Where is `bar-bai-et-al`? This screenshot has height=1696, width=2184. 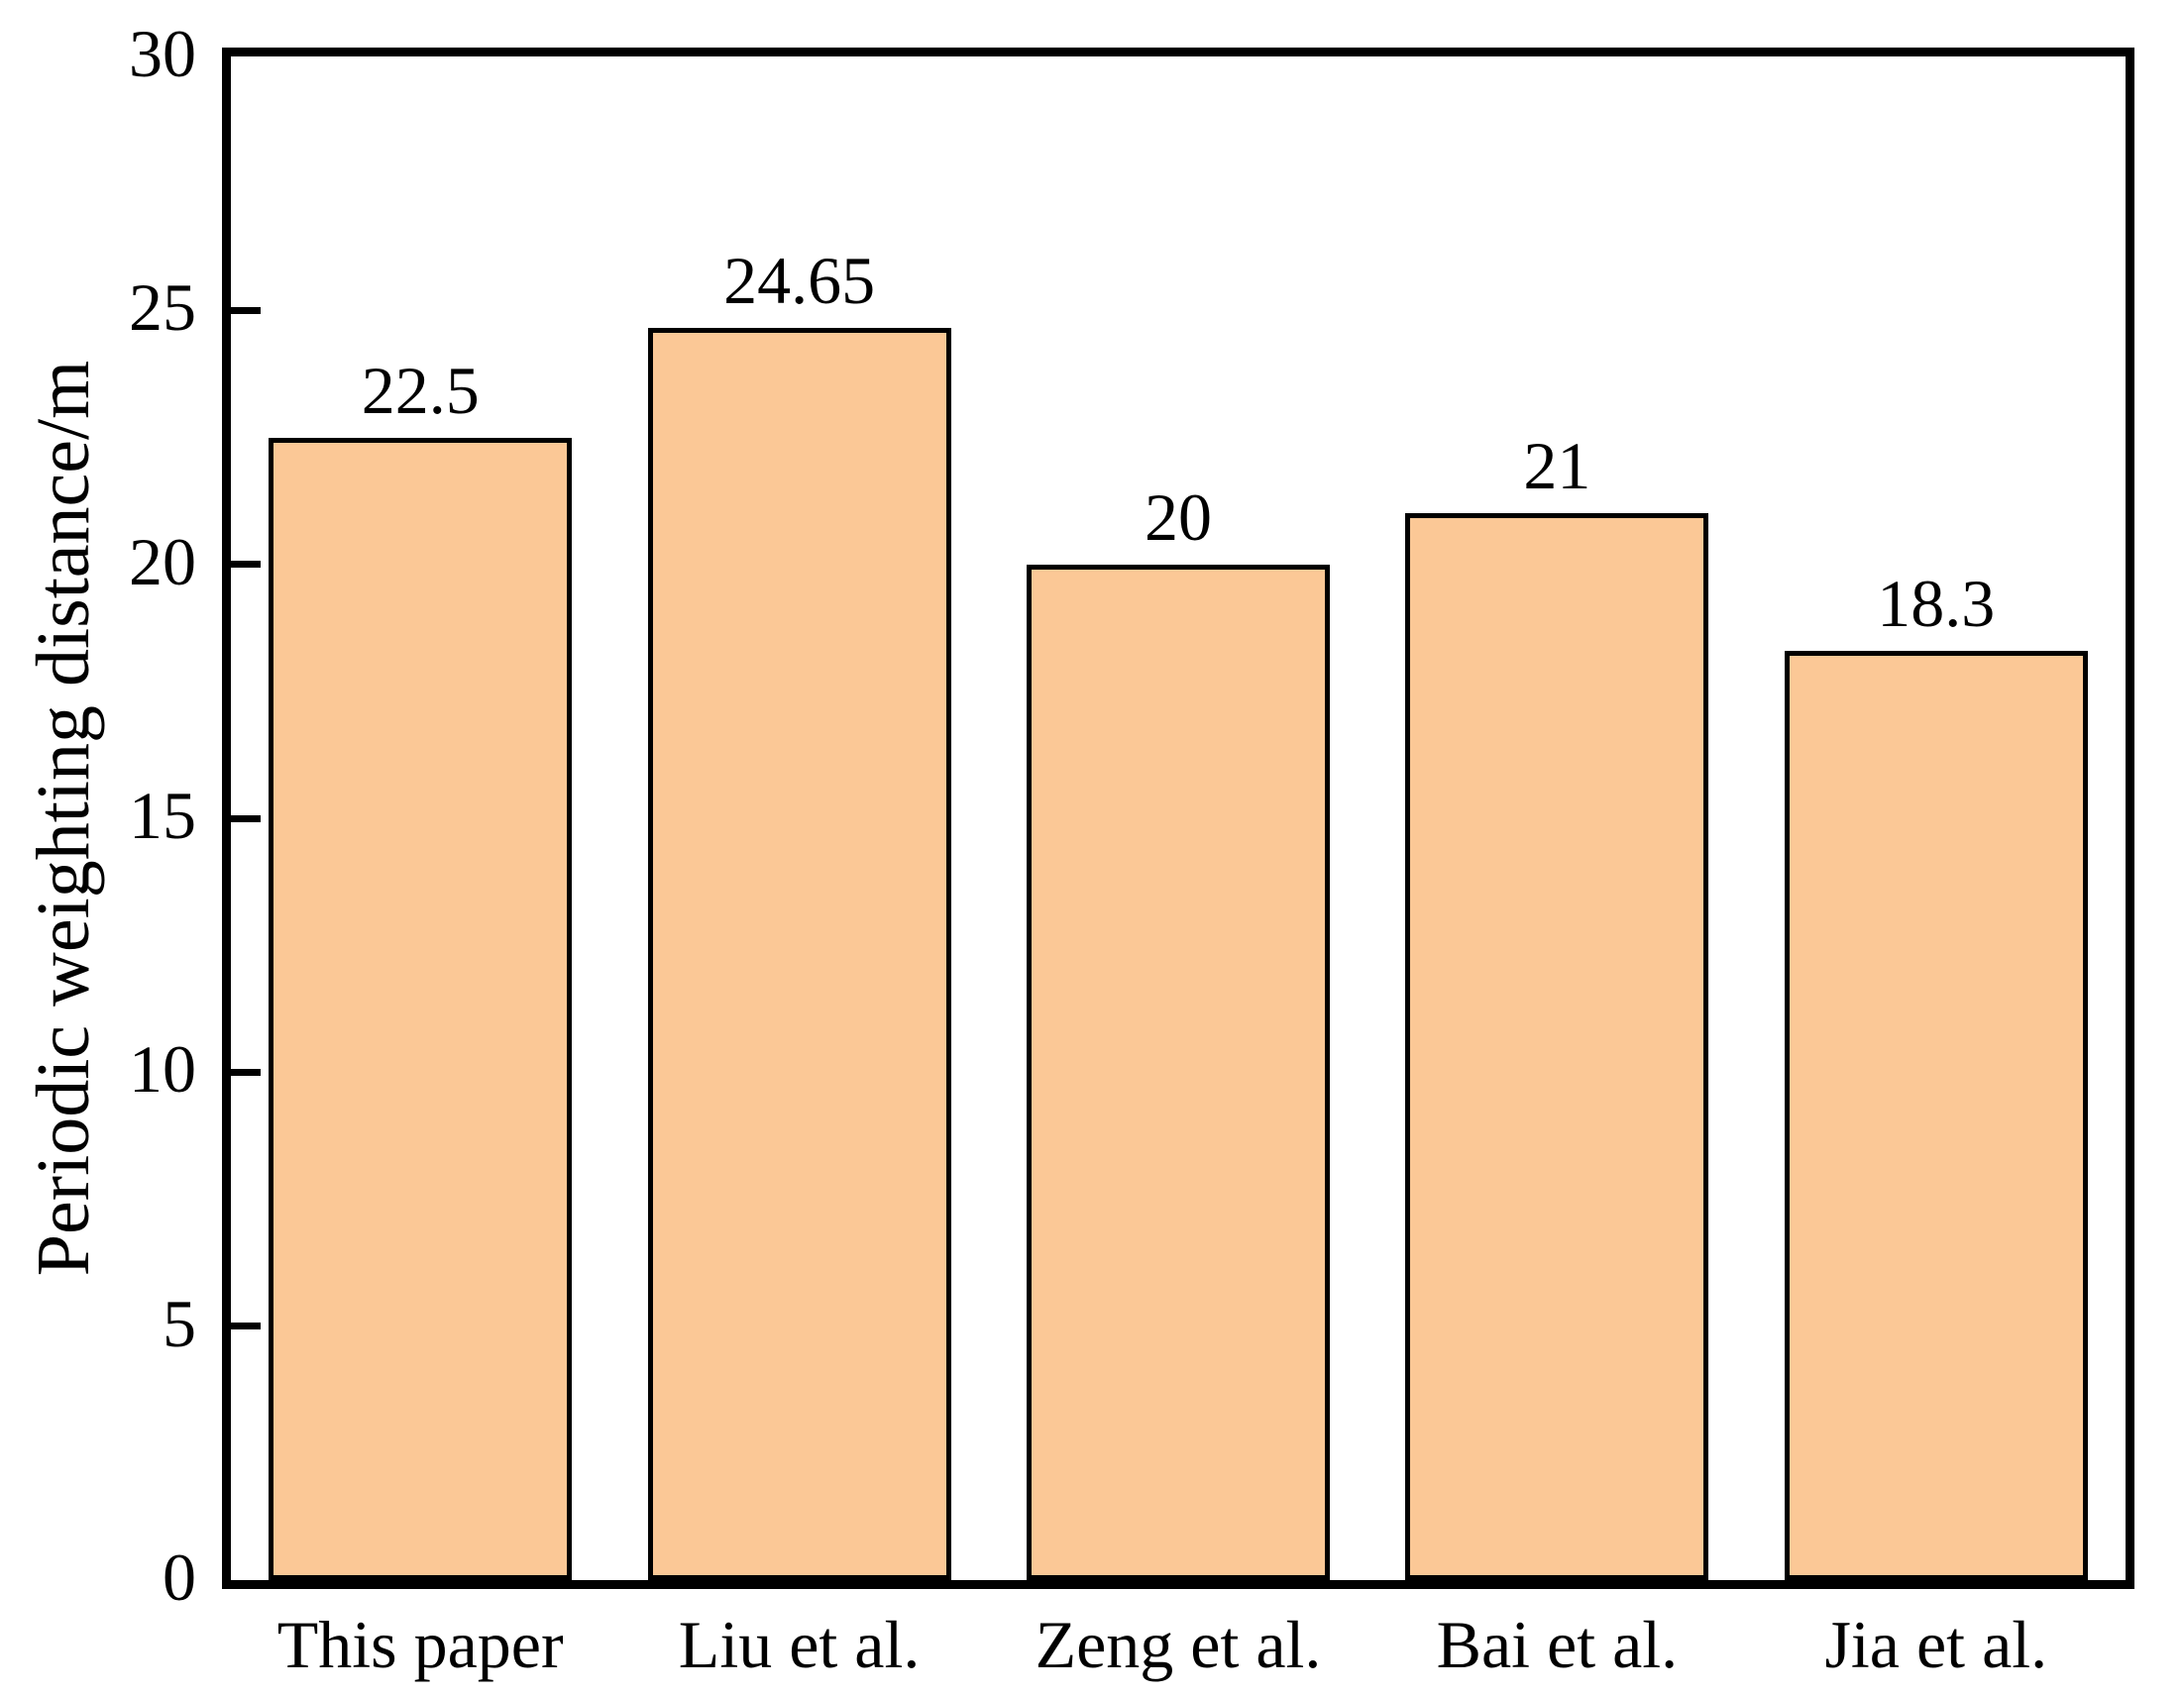 bar-bai-et-al is located at coordinates (1557, 1046).